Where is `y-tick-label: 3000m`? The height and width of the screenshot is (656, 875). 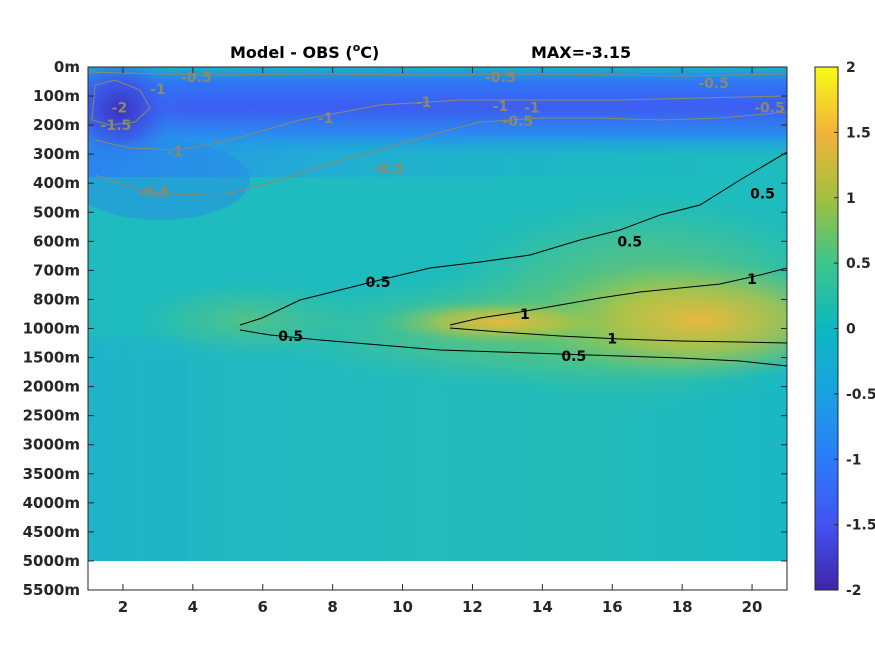
y-tick-label: 3000m is located at coordinates (51, 445).